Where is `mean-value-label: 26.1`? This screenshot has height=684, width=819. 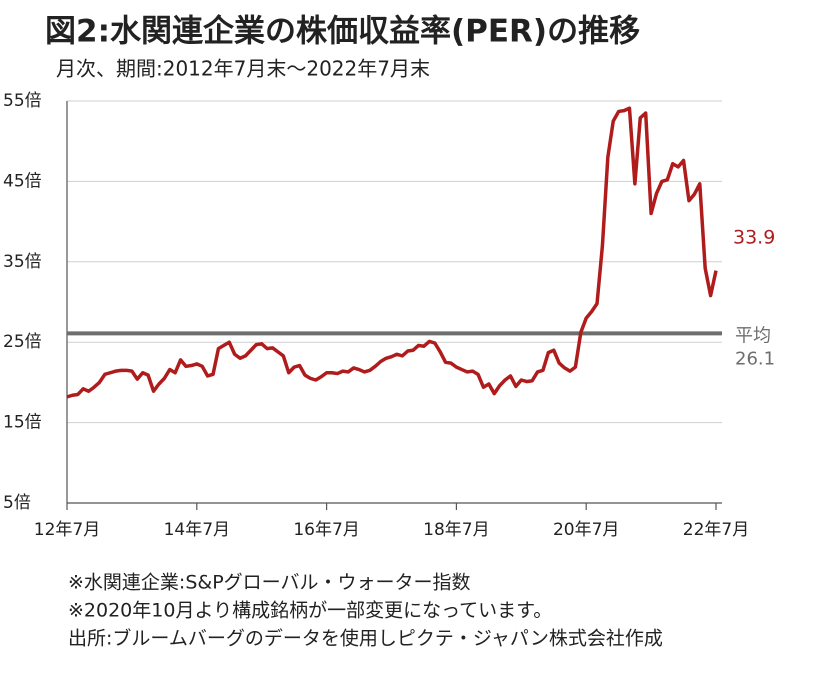 mean-value-label: 26.1 is located at coordinates (755, 358).